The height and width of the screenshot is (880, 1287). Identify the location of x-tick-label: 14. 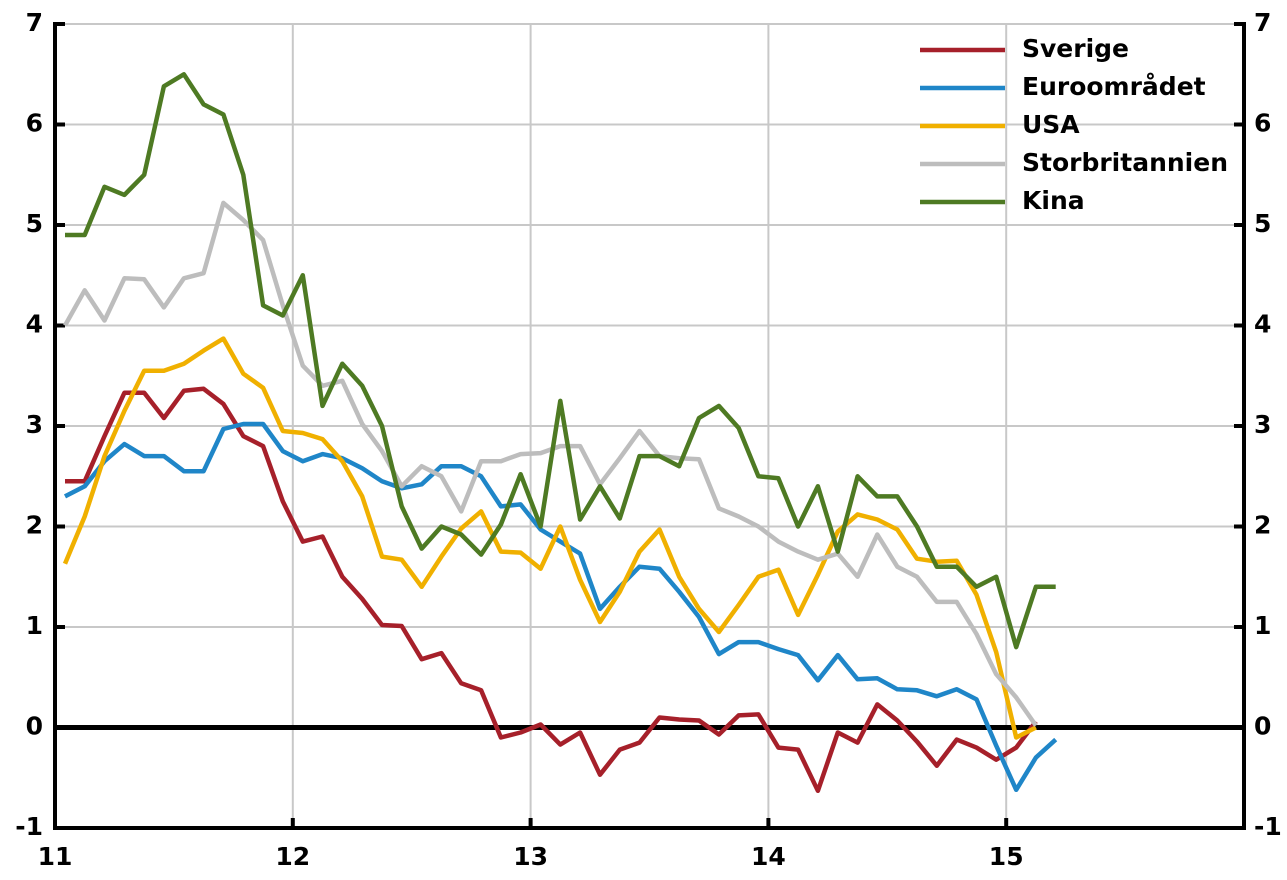
(768, 856).